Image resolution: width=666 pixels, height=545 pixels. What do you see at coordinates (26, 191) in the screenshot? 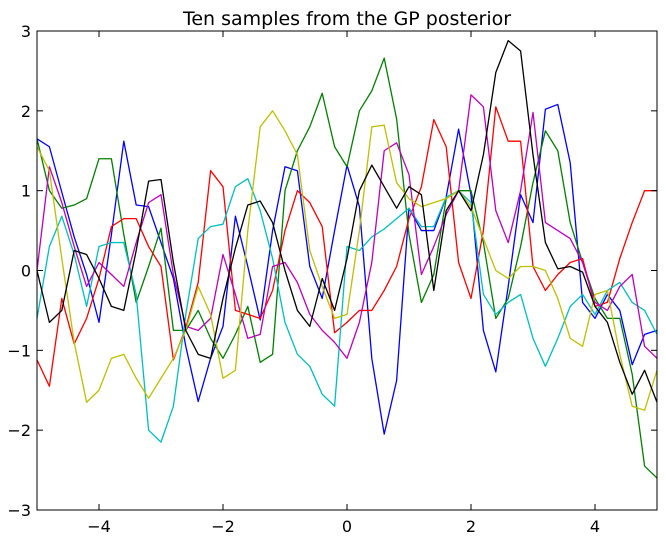
I see `y-tick-label: 1` at bounding box center [26, 191].